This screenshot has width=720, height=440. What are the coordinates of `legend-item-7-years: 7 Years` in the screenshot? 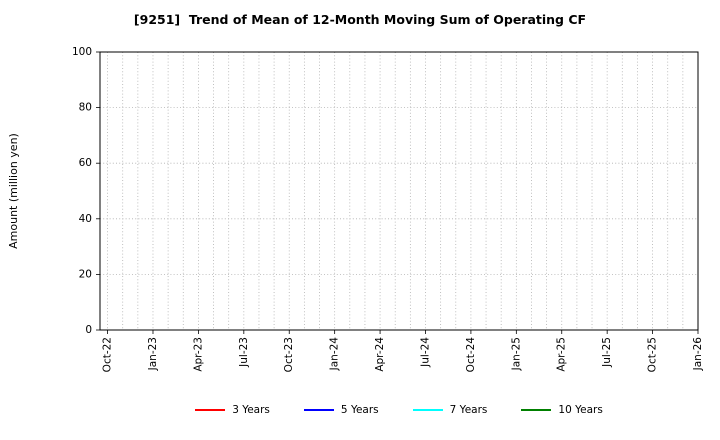 It's located at (450, 410).